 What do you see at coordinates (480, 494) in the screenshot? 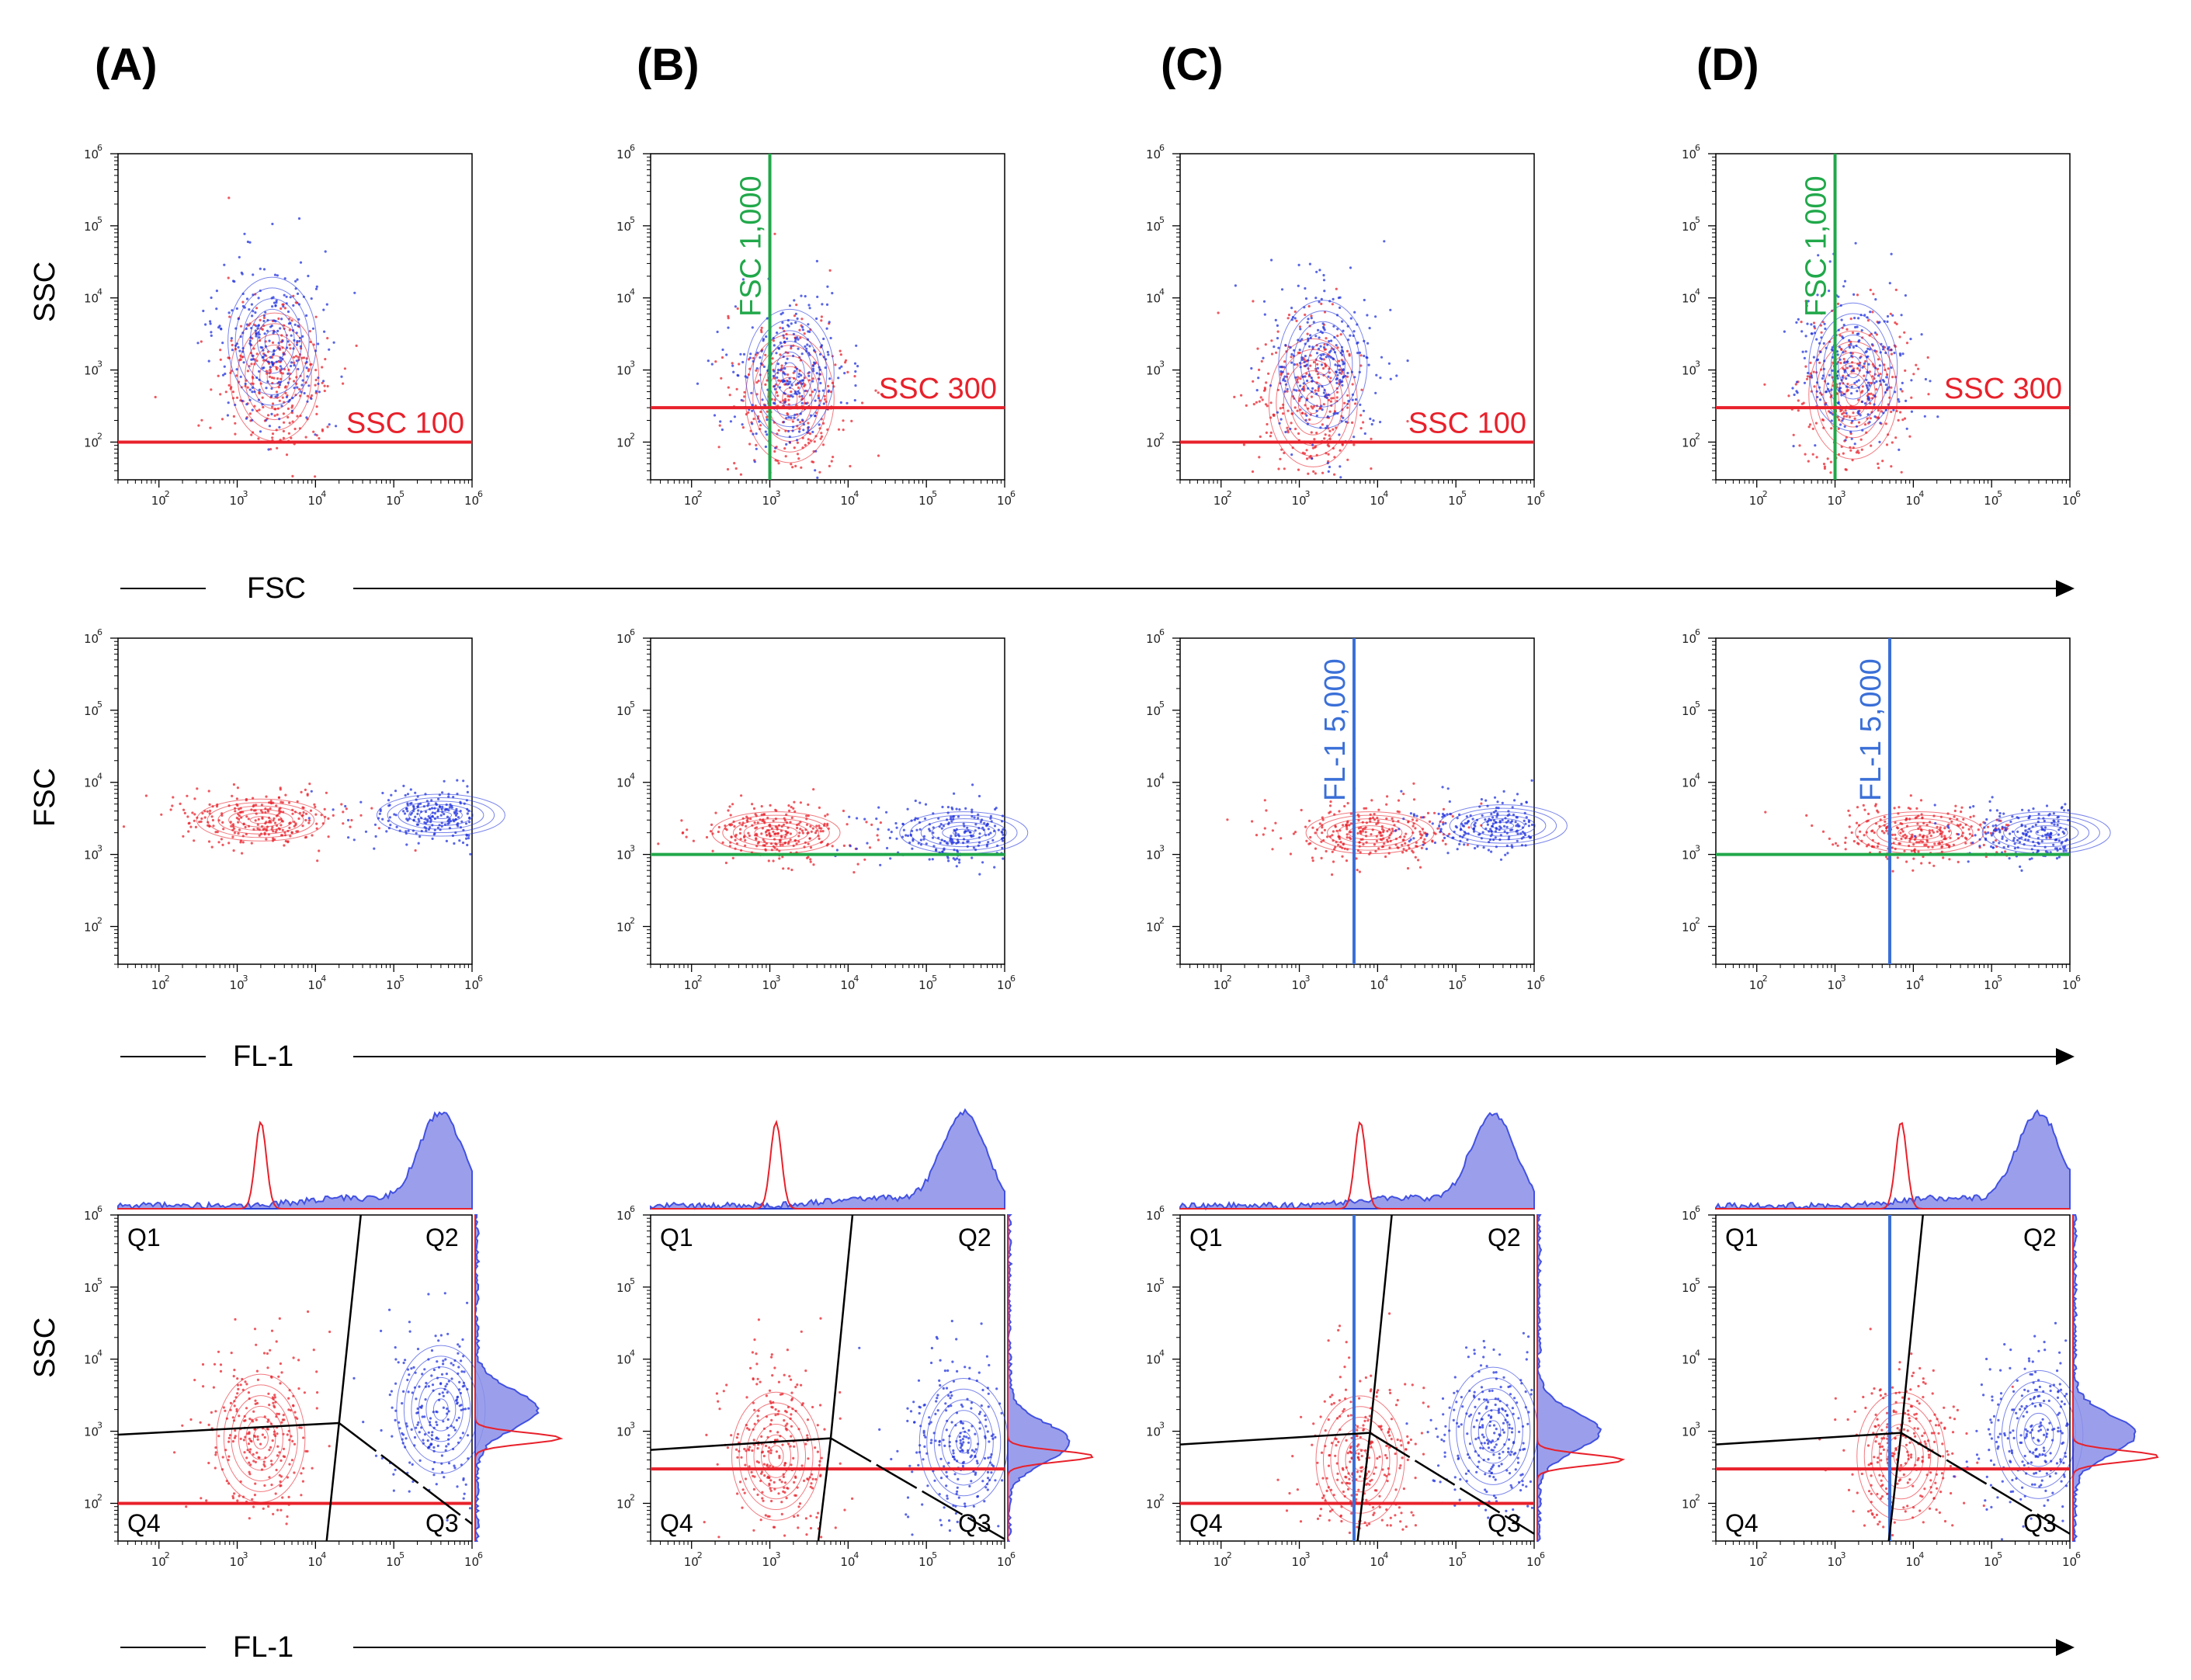
I see `x-tick-exponent: 6` at bounding box center [480, 494].